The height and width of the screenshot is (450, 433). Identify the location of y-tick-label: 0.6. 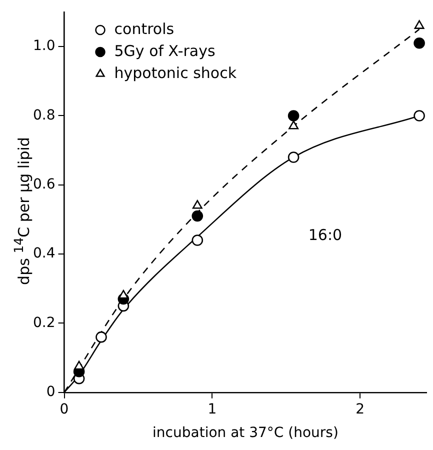
(44, 184).